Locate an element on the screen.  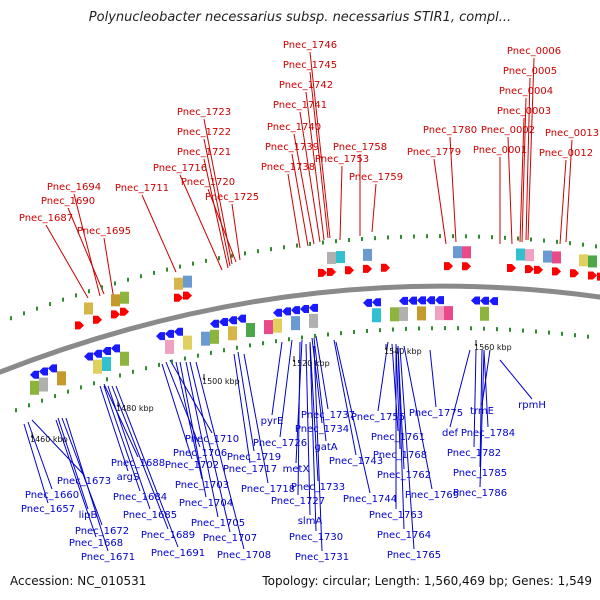
gene-label-inner: Pnec_1684 is located at coordinates (140, 497).